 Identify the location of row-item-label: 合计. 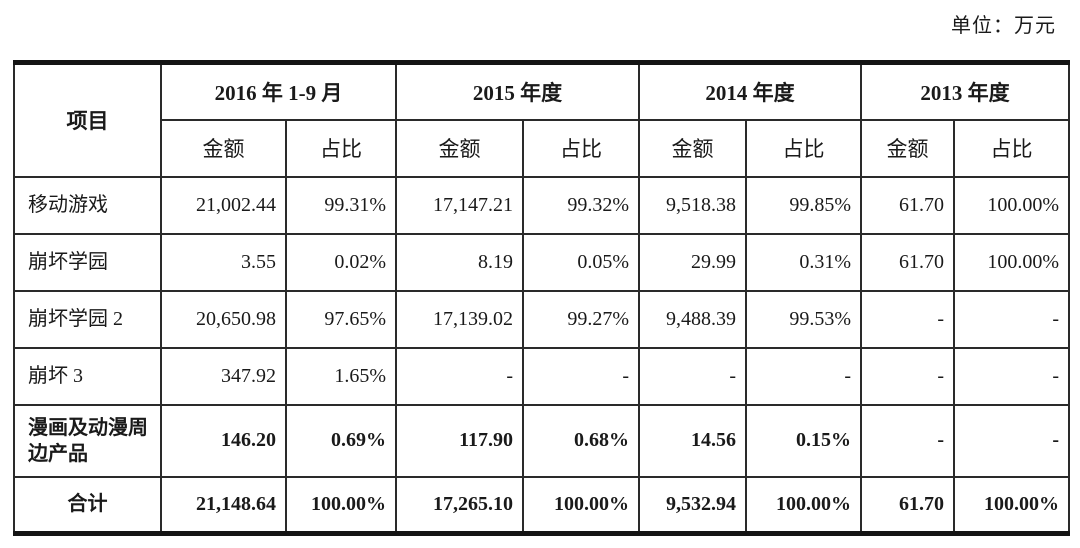
(87, 505).